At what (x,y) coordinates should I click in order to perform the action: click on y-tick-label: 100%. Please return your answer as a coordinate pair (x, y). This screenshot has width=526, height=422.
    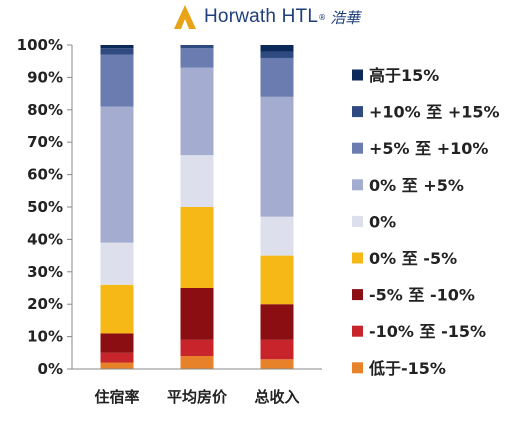
    Looking at the image, I should click on (40, 45).